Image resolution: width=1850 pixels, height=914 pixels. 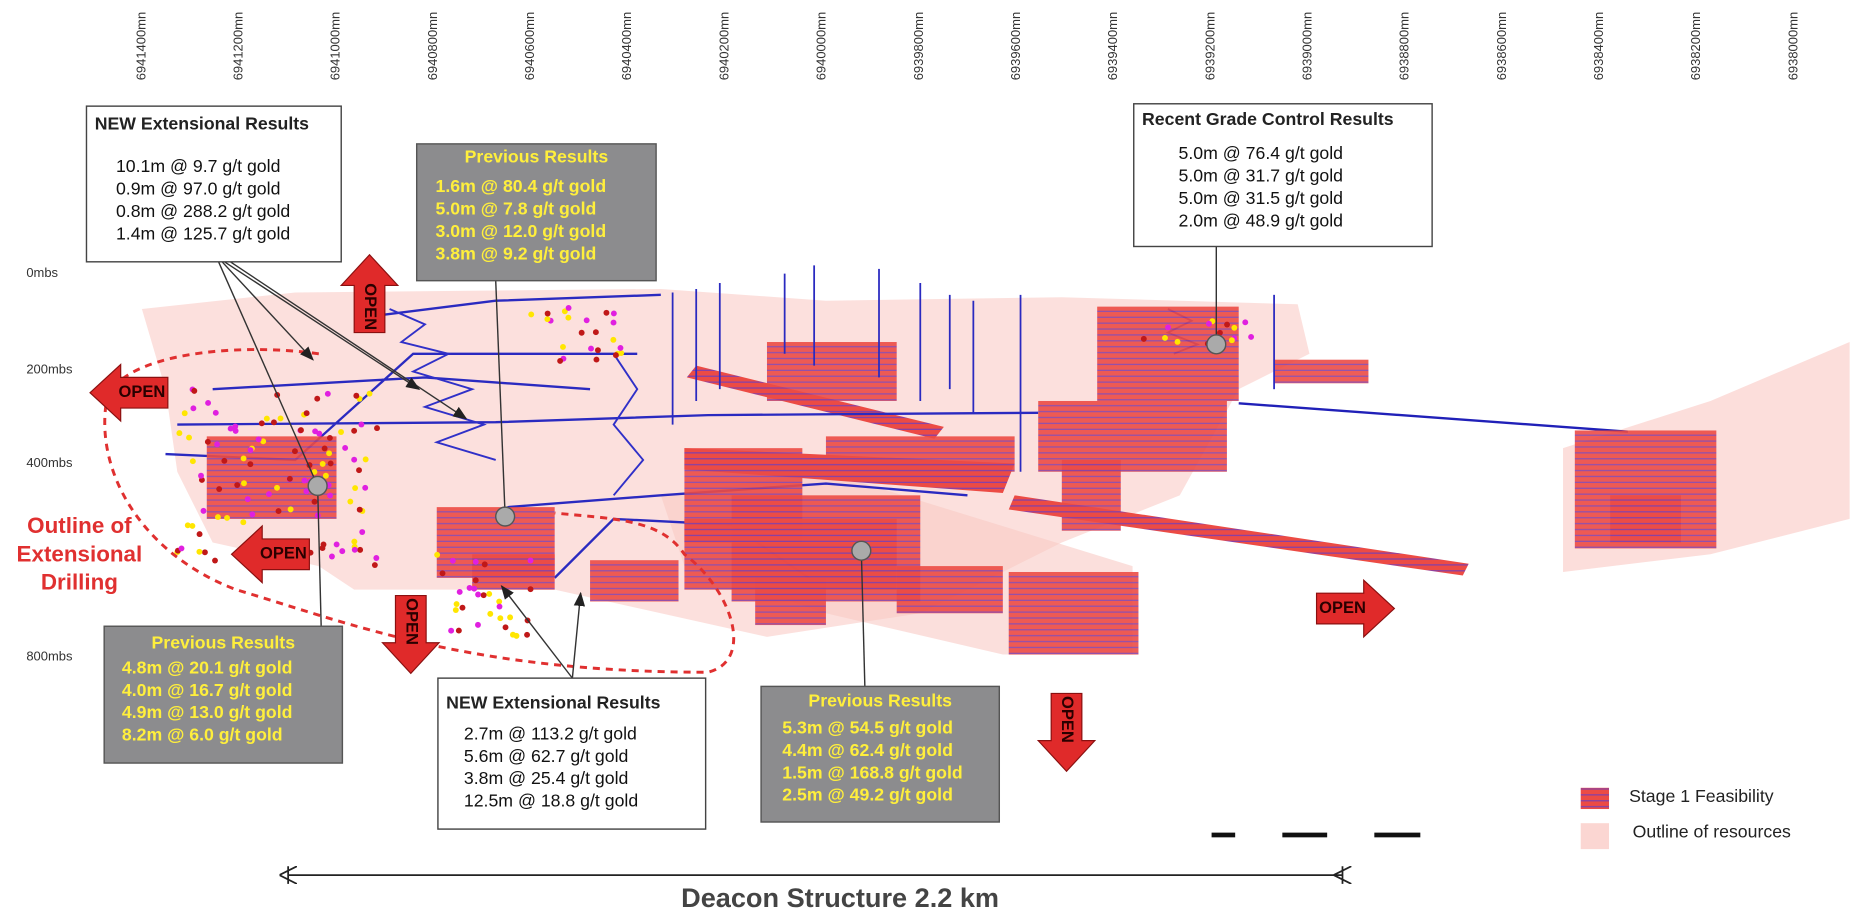 What do you see at coordinates (1595, 798) in the screenshot?
I see `legend-swatch` at bounding box center [1595, 798].